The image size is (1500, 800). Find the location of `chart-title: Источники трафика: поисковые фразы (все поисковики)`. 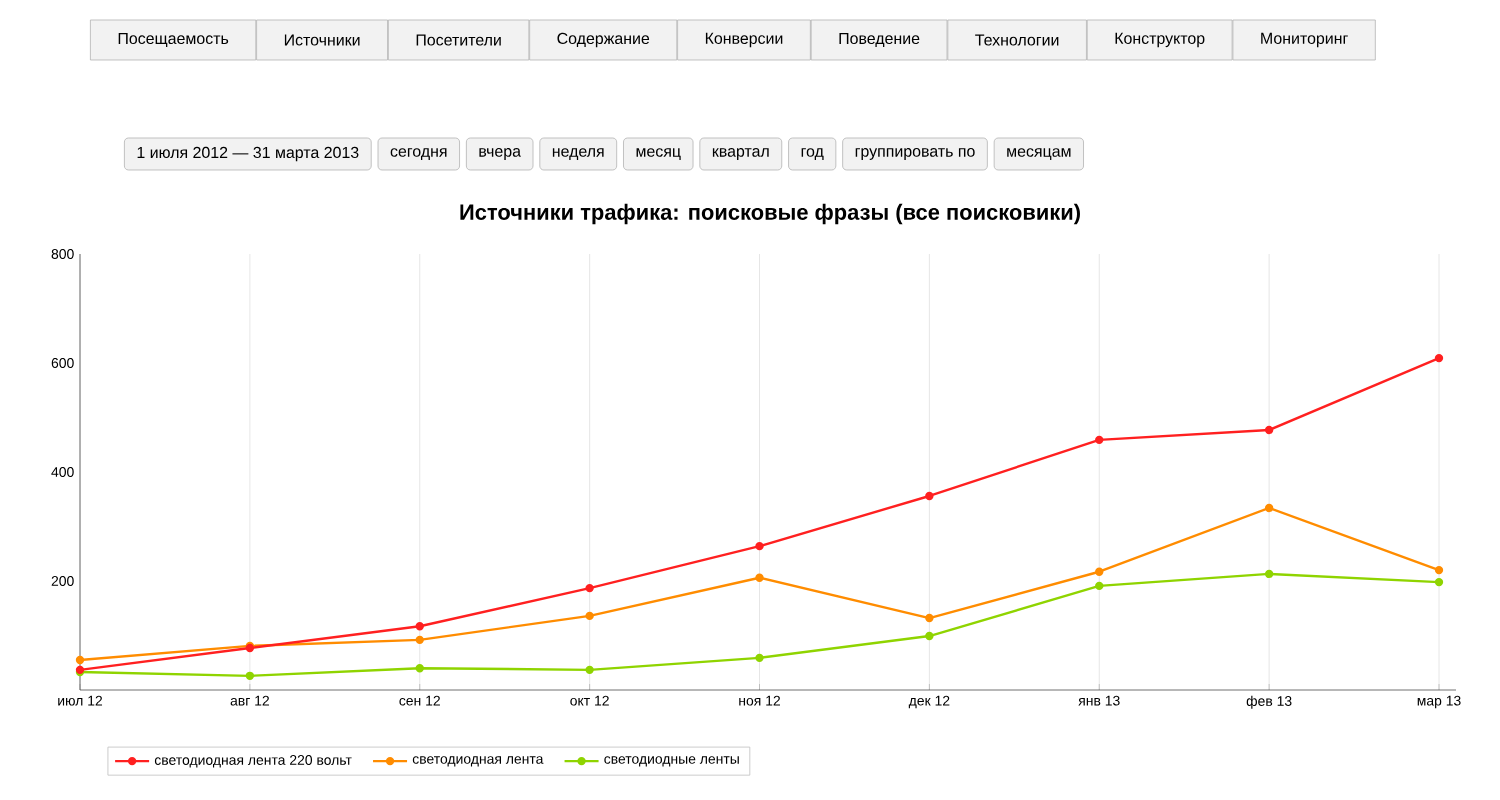

chart-title: Источники трафика: поисковые фразы (все поисковики) is located at coordinates (770, 214).